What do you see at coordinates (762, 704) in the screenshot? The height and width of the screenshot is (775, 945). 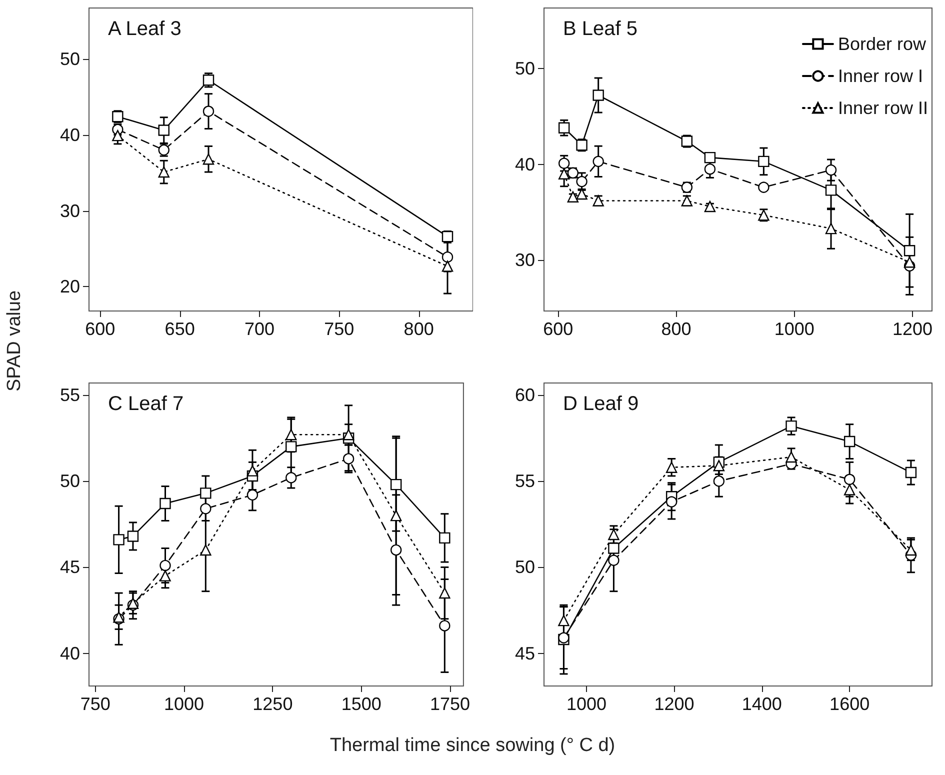 I see `x-tick-label: 1400` at bounding box center [762, 704].